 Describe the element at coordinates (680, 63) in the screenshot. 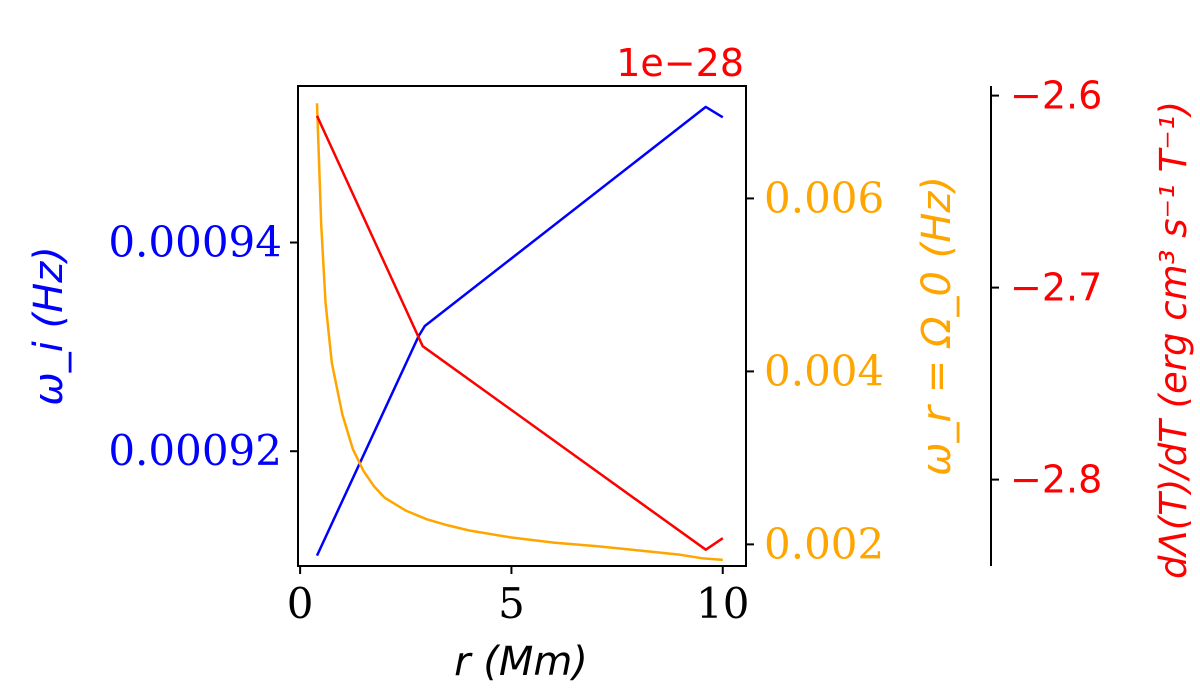

I see `far-right-offset-label: 1e−28` at that location.